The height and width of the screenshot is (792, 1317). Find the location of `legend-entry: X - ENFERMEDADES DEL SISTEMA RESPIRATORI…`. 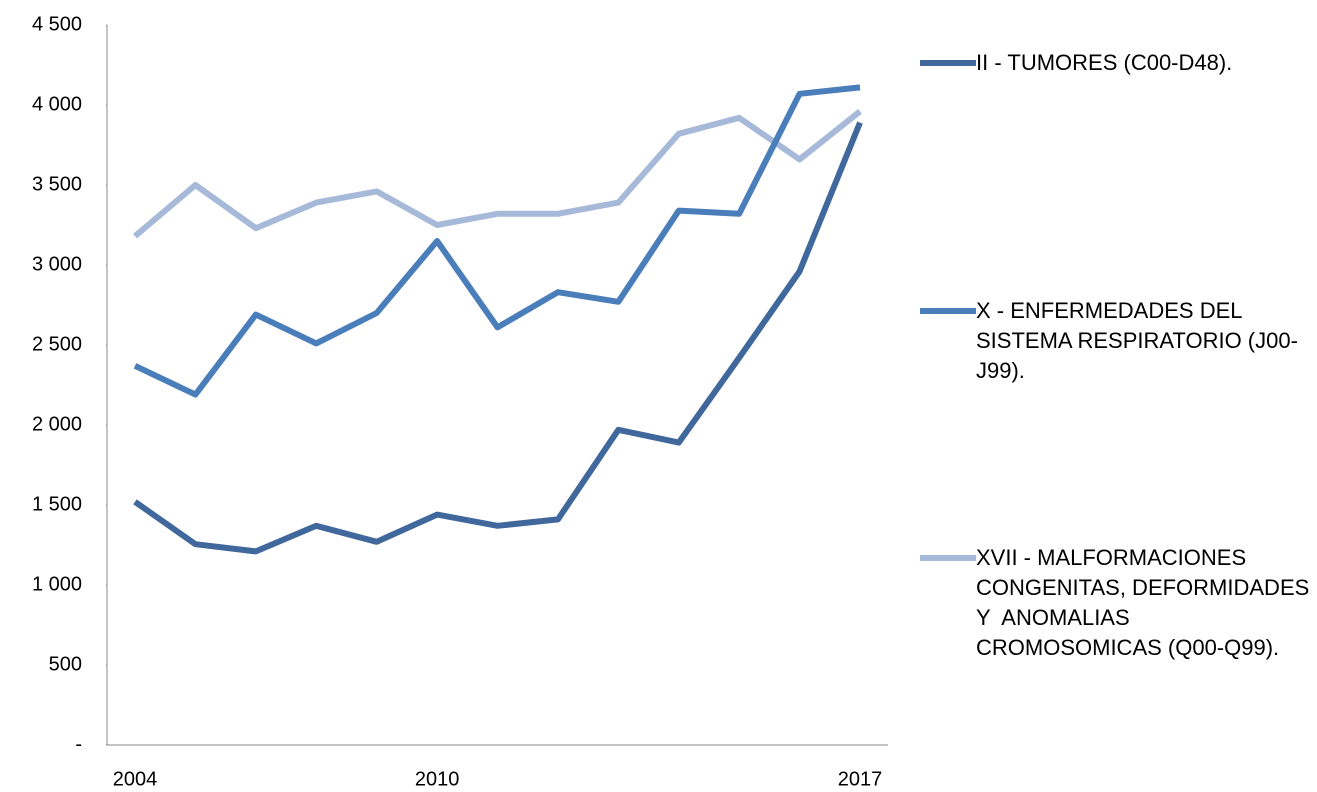

legend-entry: X - ENFERMEDADES DEL SISTEMA RESPIRATORI… is located at coordinates (1117, 341).